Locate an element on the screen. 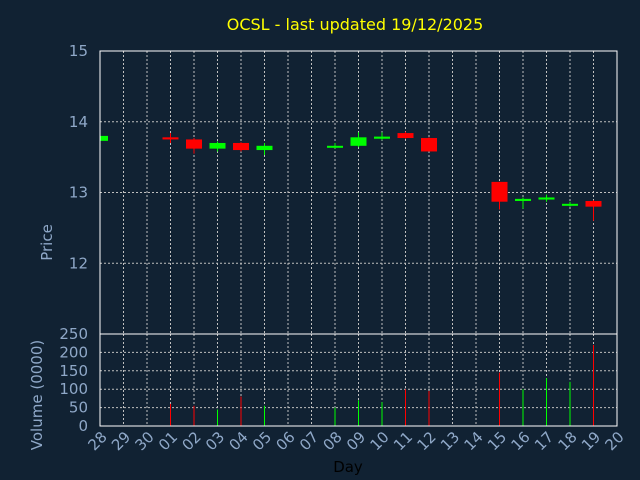 The height and width of the screenshot is (480, 640). volume-y-tick: 250 is located at coordinates (73, 334).